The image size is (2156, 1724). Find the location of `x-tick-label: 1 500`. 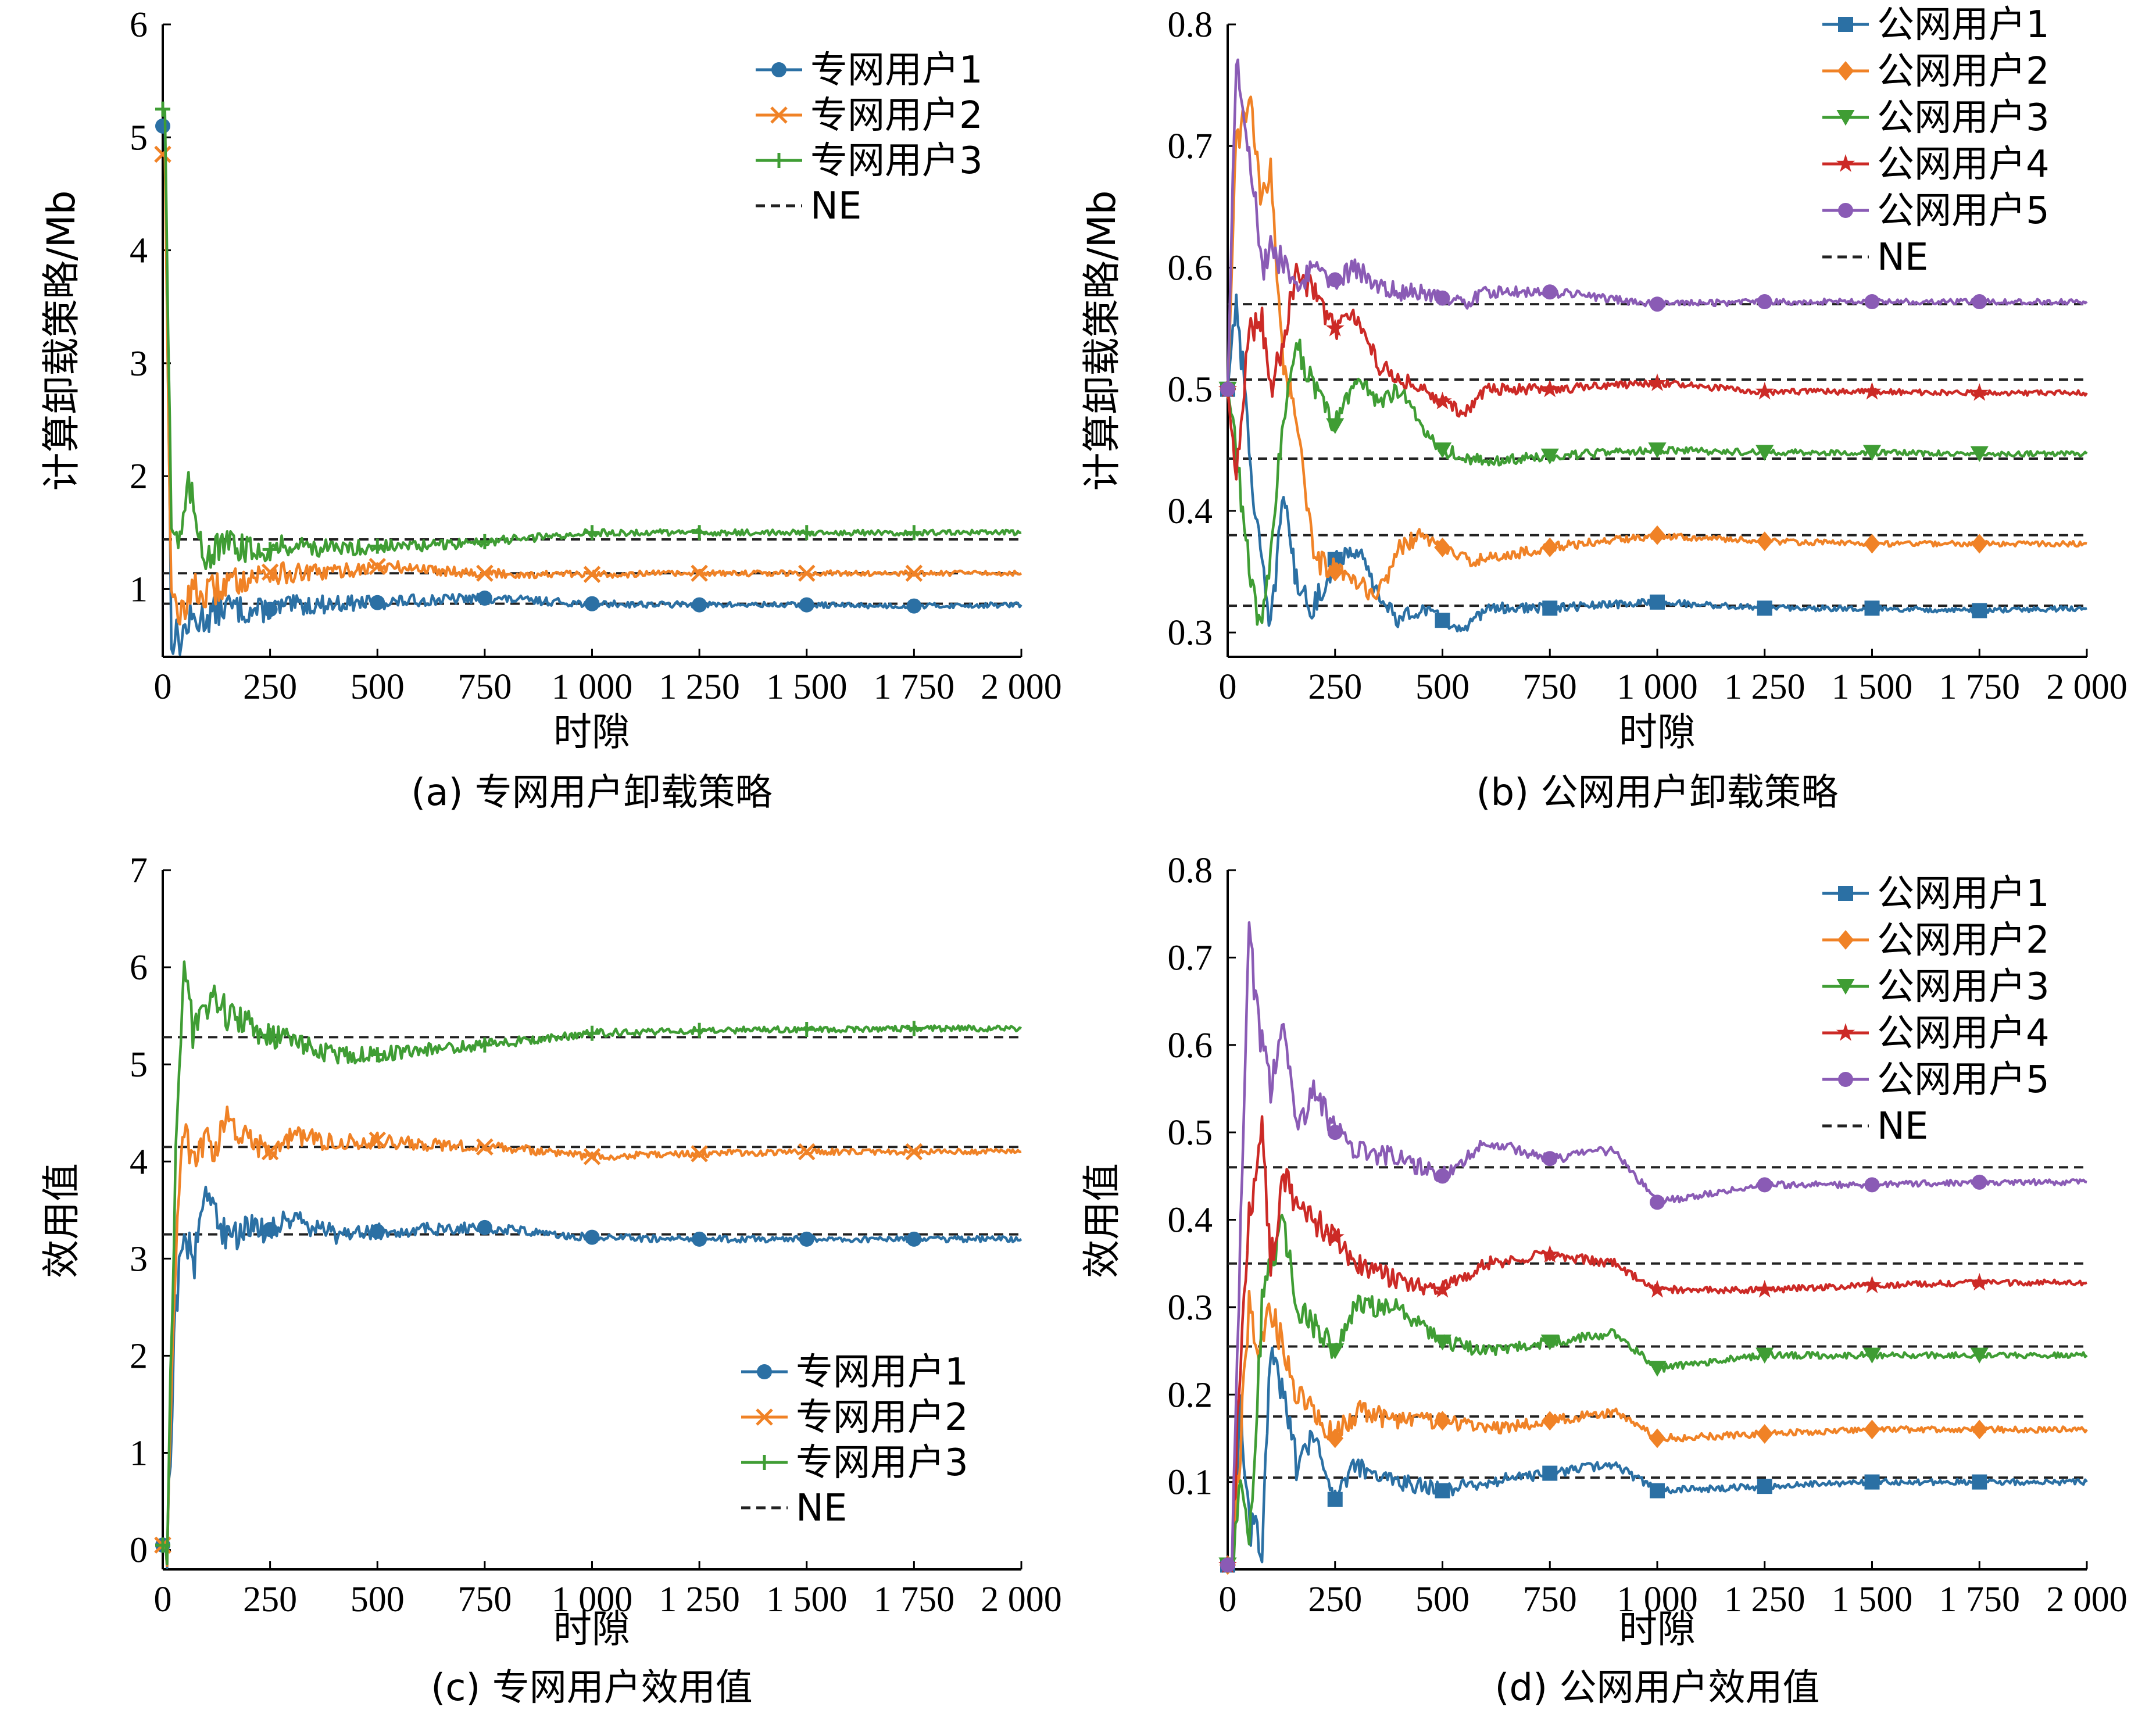

x-tick-label: 1 500 is located at coordinates (807, 1599).